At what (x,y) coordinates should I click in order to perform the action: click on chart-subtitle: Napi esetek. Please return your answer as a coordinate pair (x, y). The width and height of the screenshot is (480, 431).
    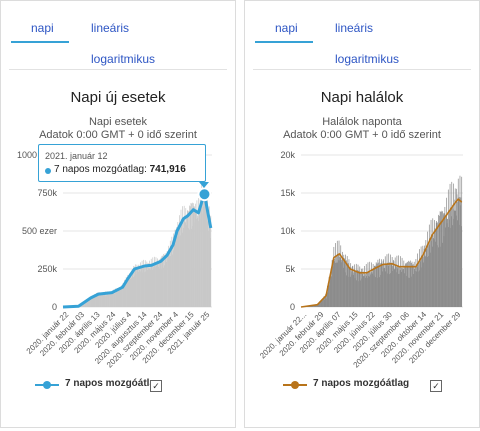
    Looking at the image, I should click on (118, 122).